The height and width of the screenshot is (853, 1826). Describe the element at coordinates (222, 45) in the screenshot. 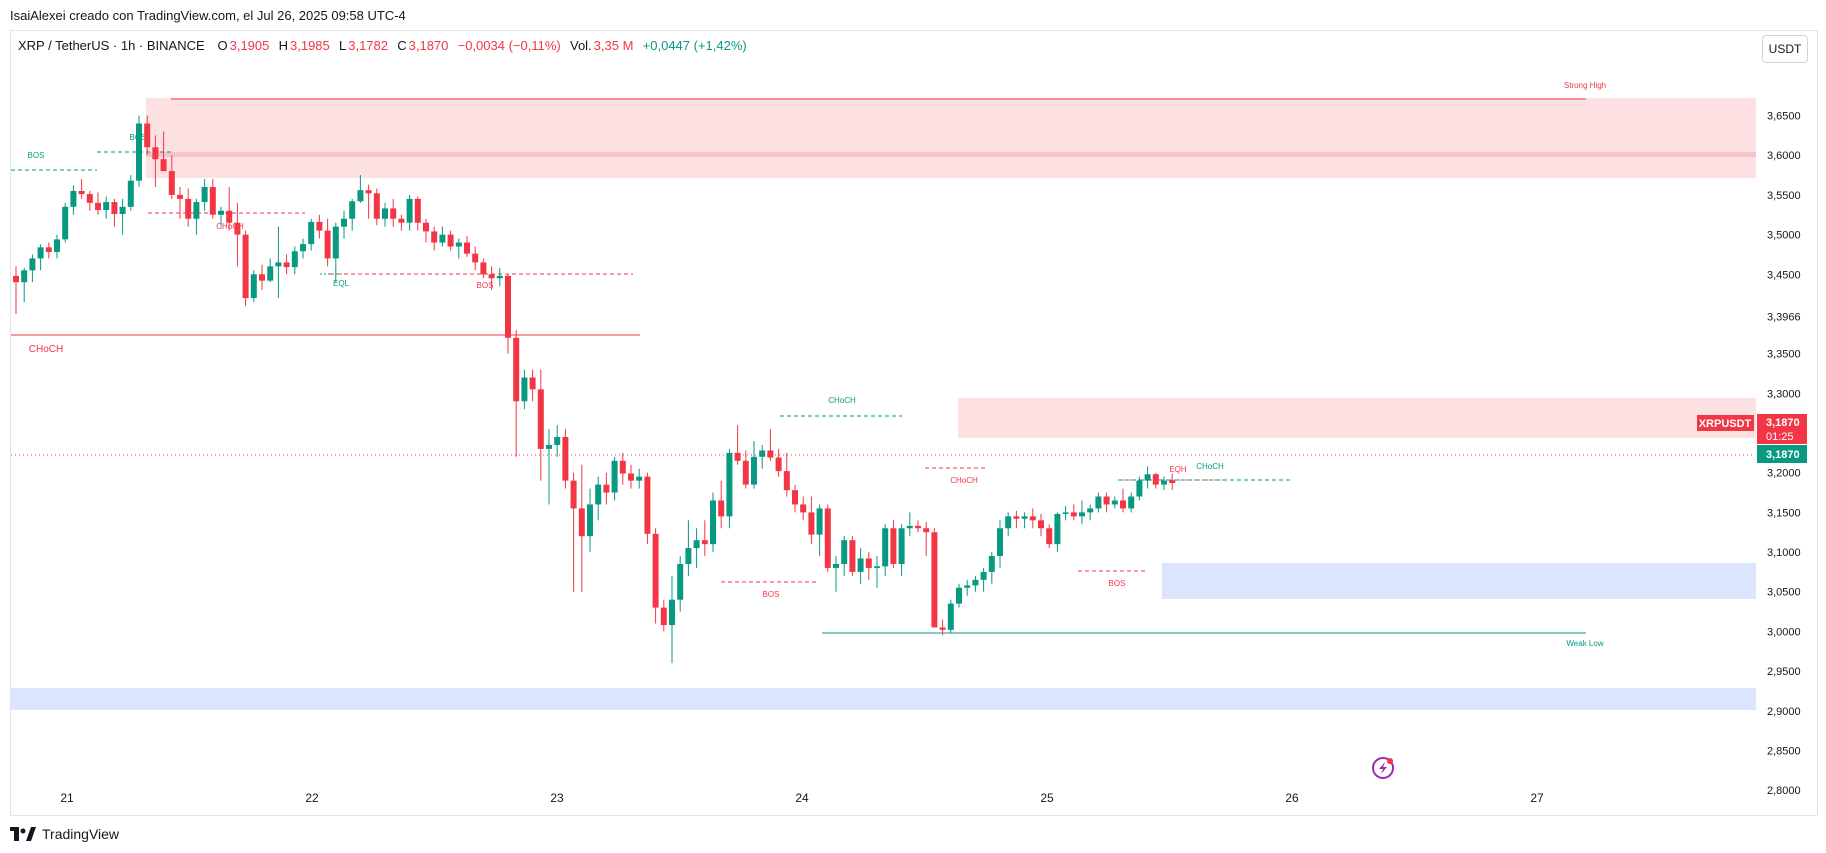

I see `open-label: O` at that location.